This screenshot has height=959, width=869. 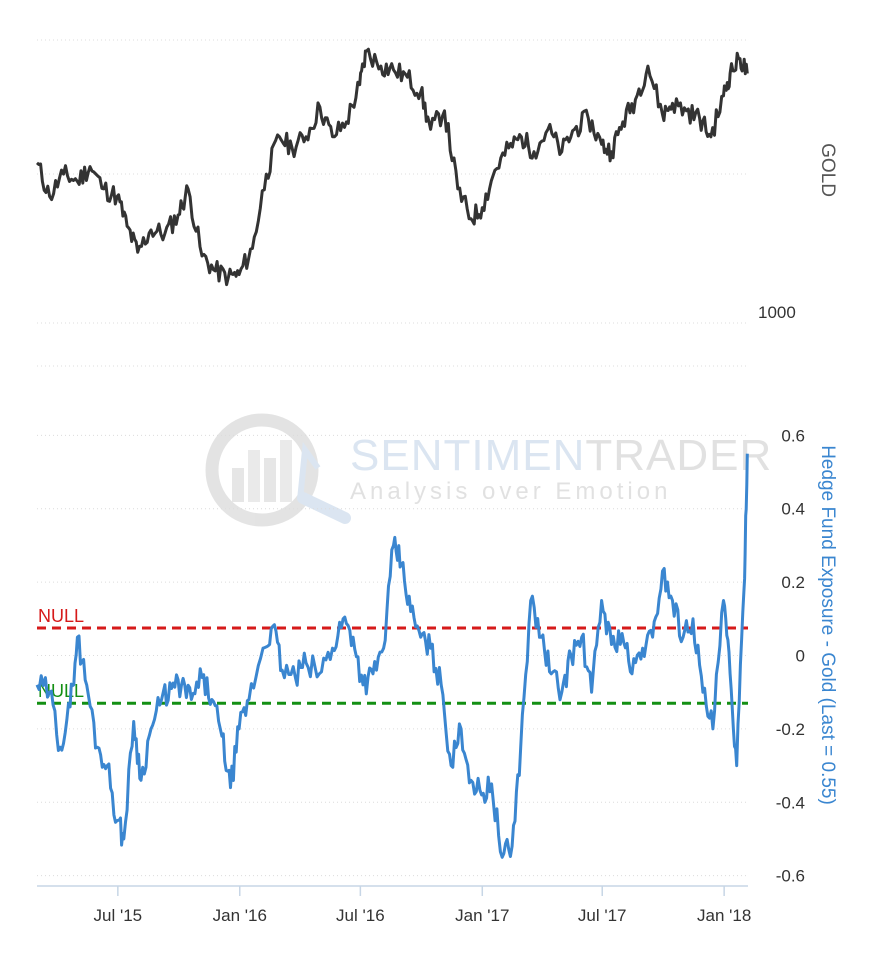 I want to click on reference-line-label: NULL, so click(x=61, y=616).